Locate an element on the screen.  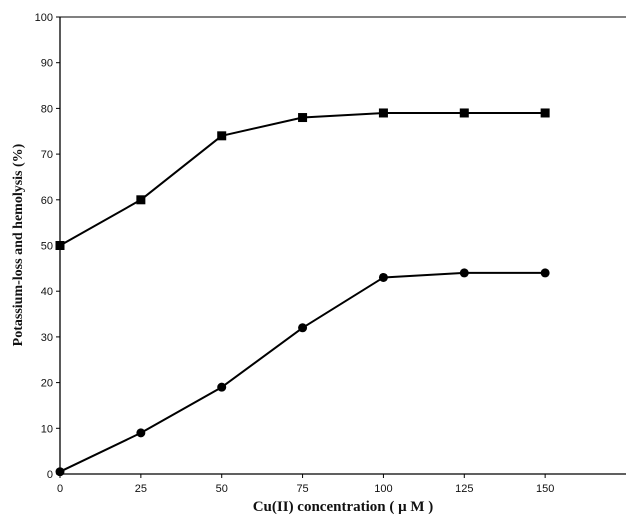
y-tick-label: 90 is located at coordinates (47, 64).